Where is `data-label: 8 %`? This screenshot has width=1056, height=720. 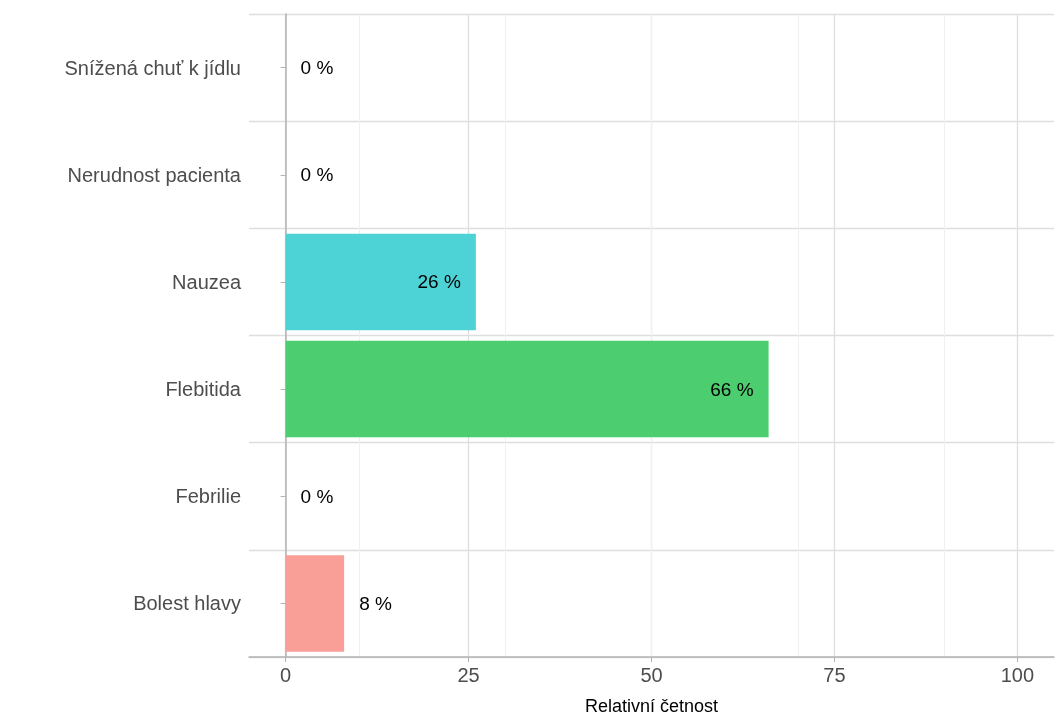 data-label: 8 % is located at coordinates (375, 603).